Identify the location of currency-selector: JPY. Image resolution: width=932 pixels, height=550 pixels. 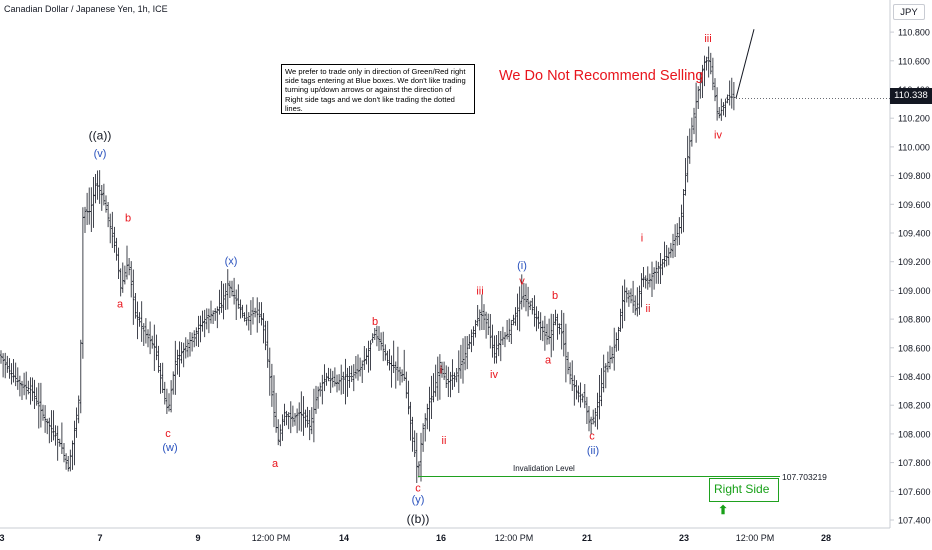
(909, 12).